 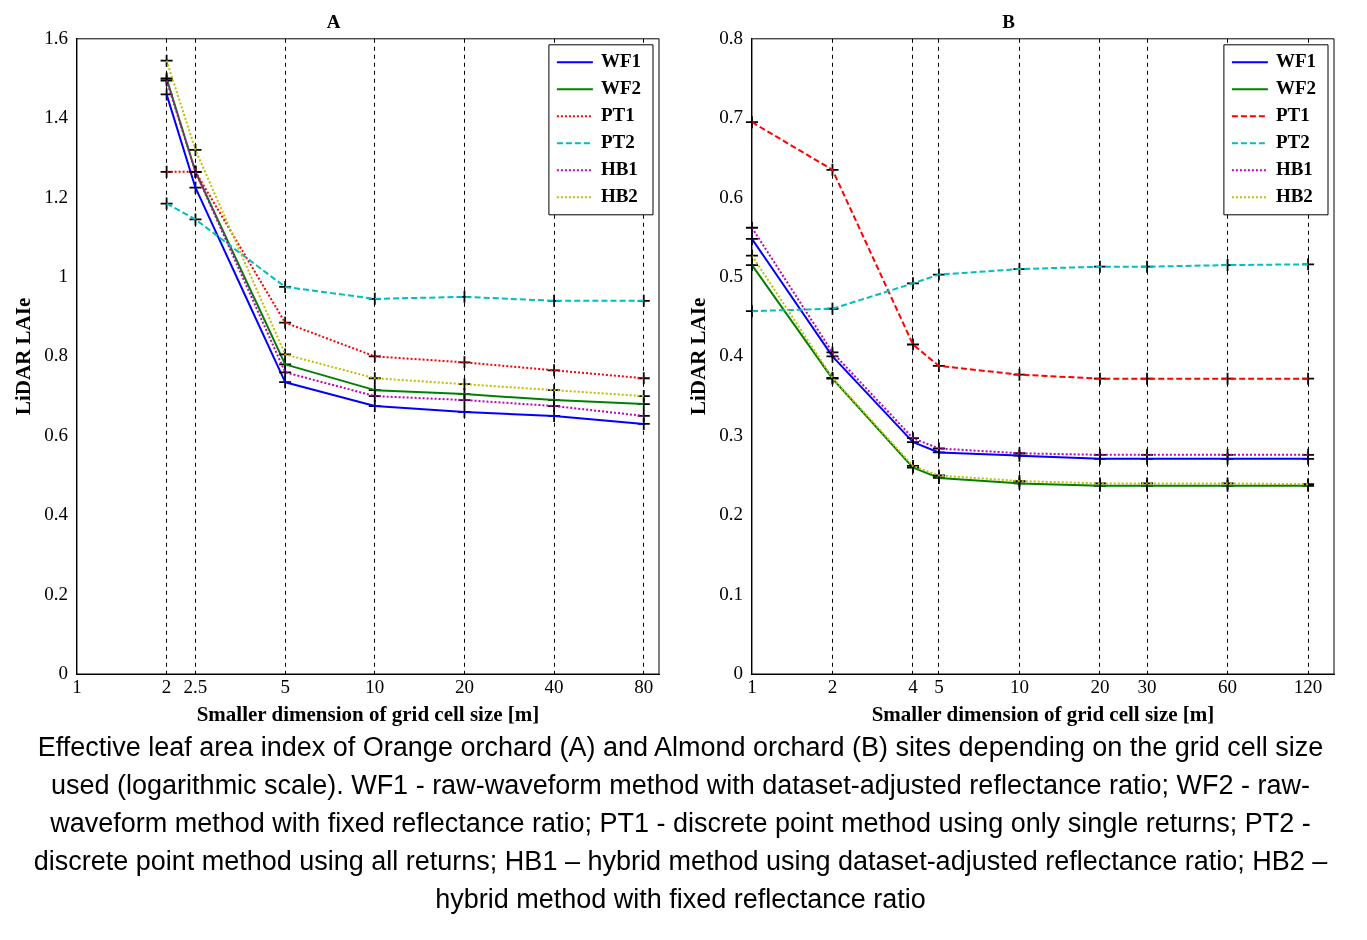 I want to click on y-tick-label: 0.1, so click(x=731, y=593).